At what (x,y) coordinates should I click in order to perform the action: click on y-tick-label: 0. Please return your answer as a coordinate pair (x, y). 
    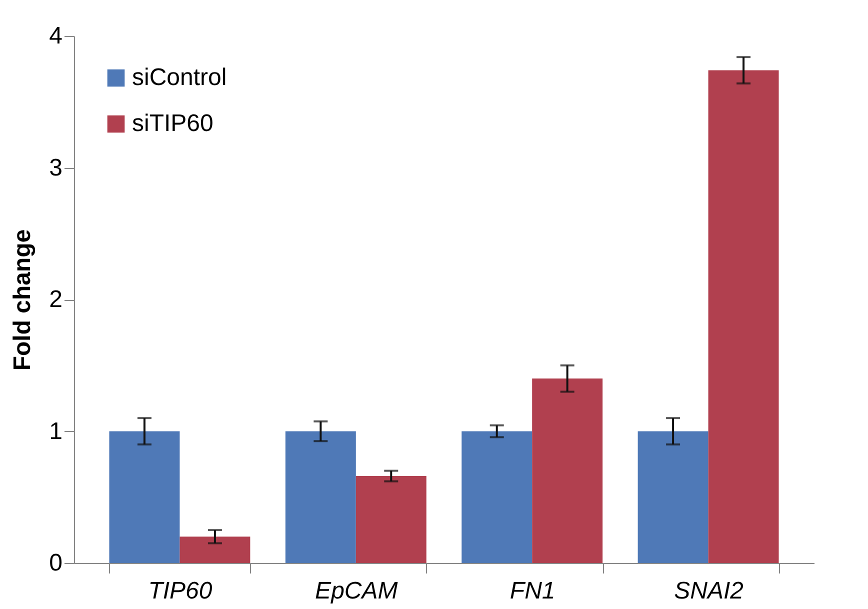
    Looking at the image, I should click on (55, 563).